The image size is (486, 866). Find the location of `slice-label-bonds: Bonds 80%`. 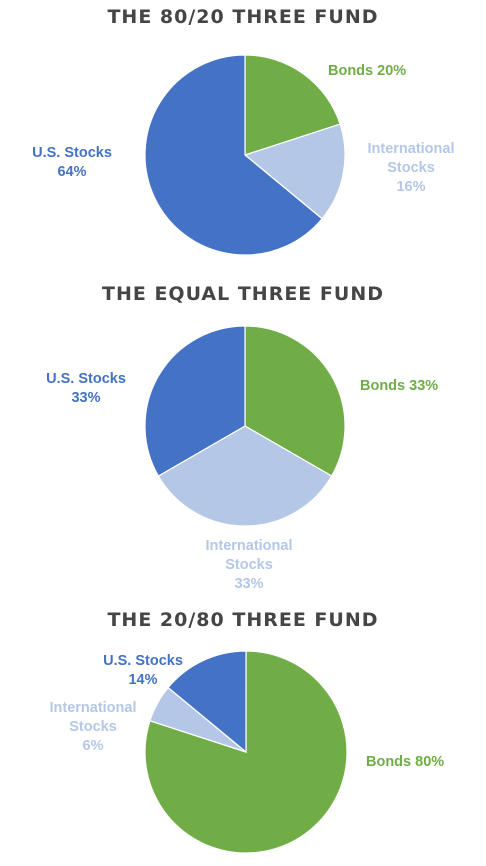

slice-label-bonds: Bonds 80% is located at coordinates (405, 762).